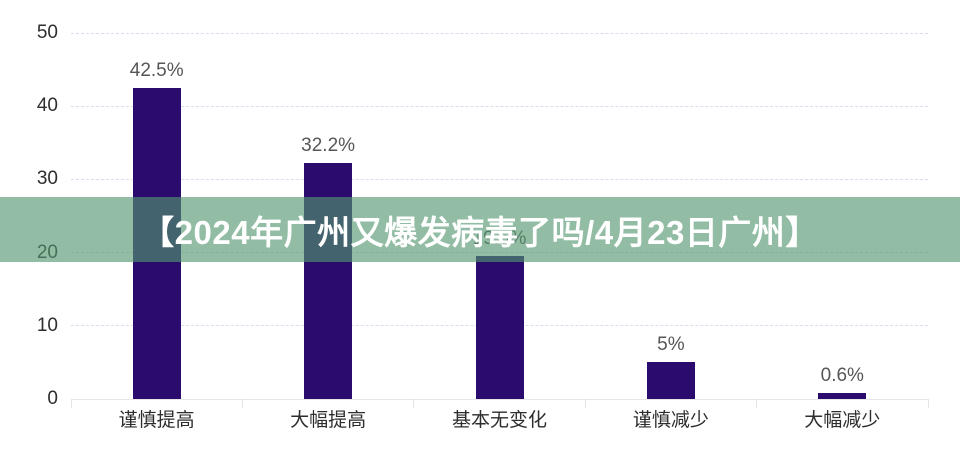  Describe the element at coordinates (47, 179) in the screenshot. I see `y-axis-tick-label: 30` at that location.